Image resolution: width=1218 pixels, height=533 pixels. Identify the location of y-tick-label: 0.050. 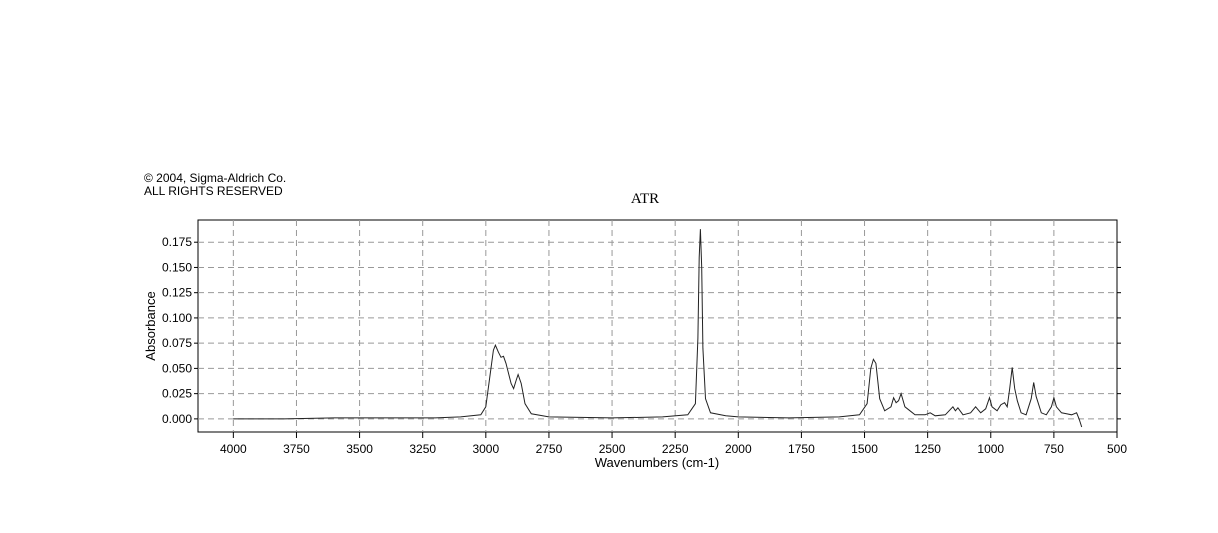
(177, 368).